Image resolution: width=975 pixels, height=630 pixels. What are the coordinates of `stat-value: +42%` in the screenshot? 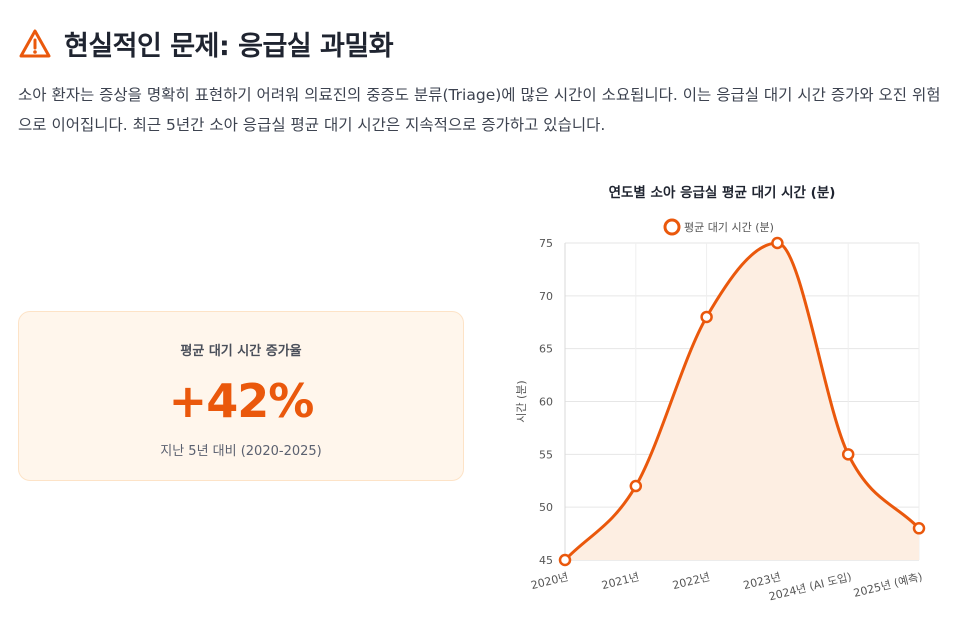 It's located at (241, 401).